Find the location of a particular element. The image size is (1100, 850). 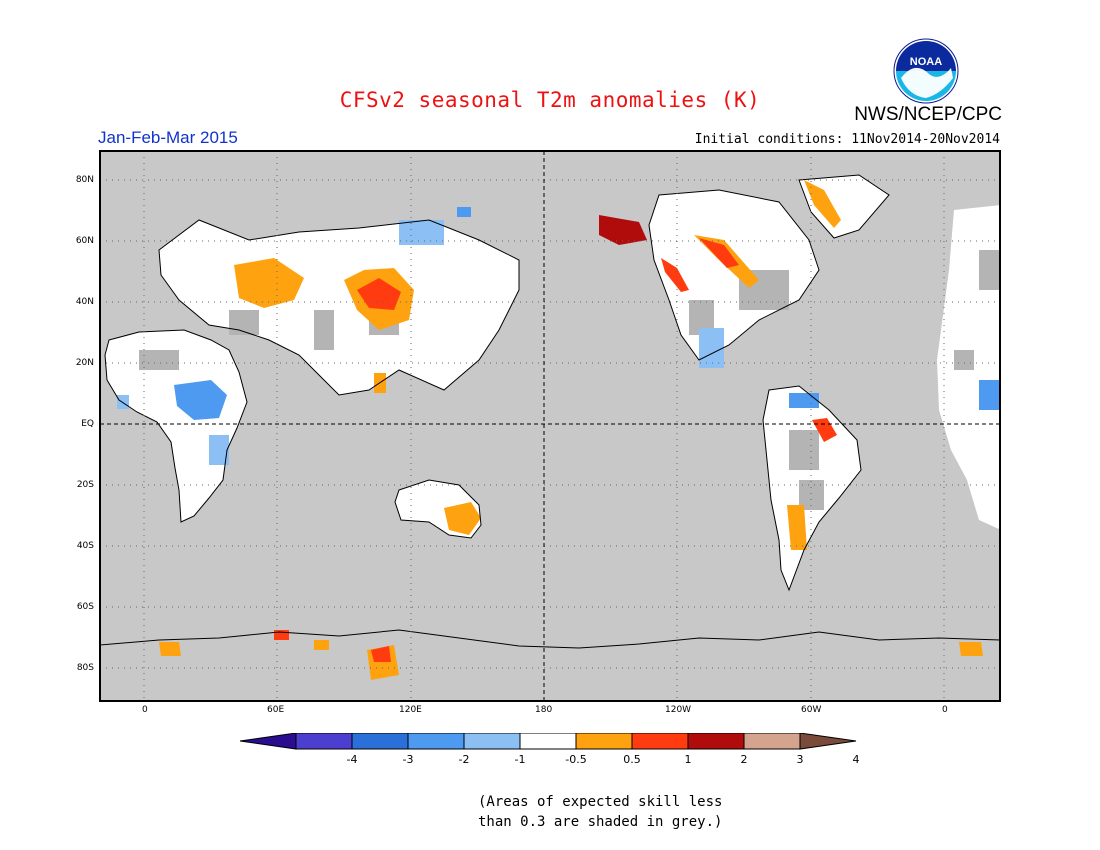

lat-labels: 80N 60N 40N 20N EQ 20S 40S 60S 80S is located at coordinates (78, 430).